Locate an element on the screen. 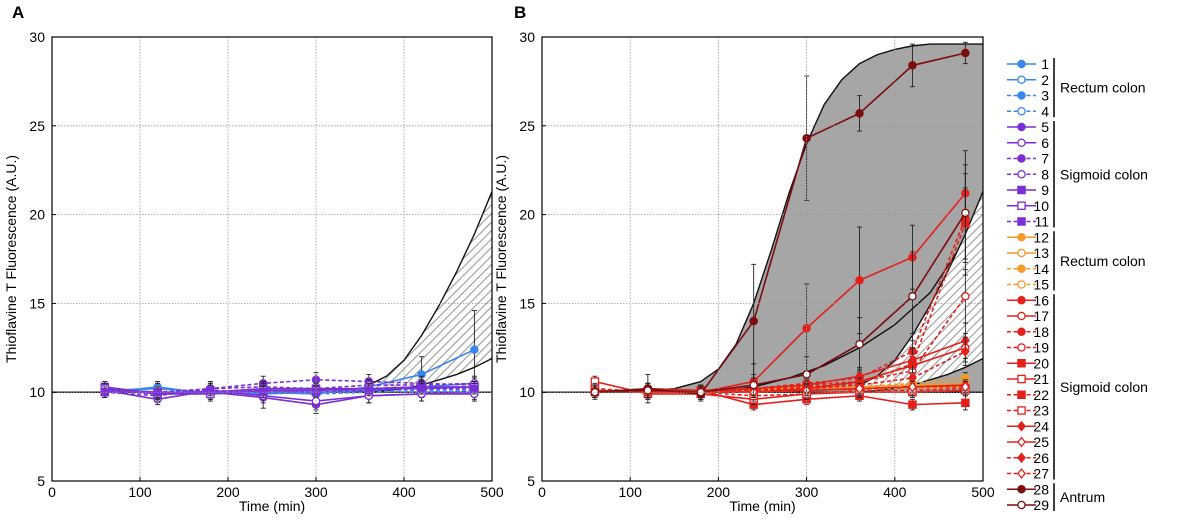 The height and width of the screenshot is (527, 1192). x-tick-label: 500 is located at coordinates (983, 492).